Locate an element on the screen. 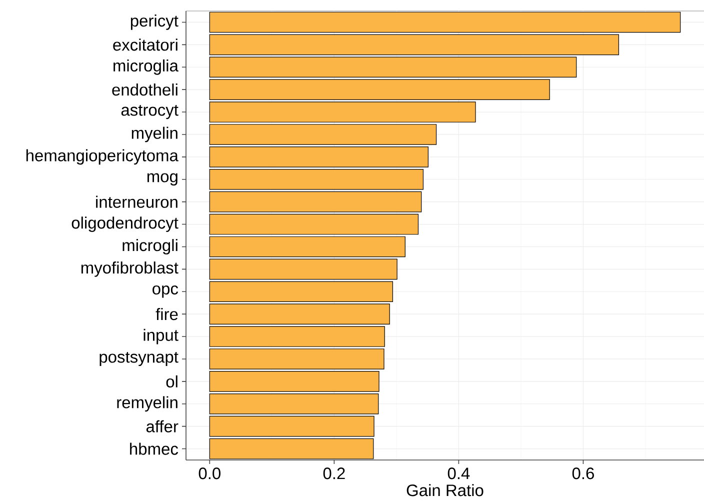  y-tick-label: microgli is located at coordinates (150, 246).